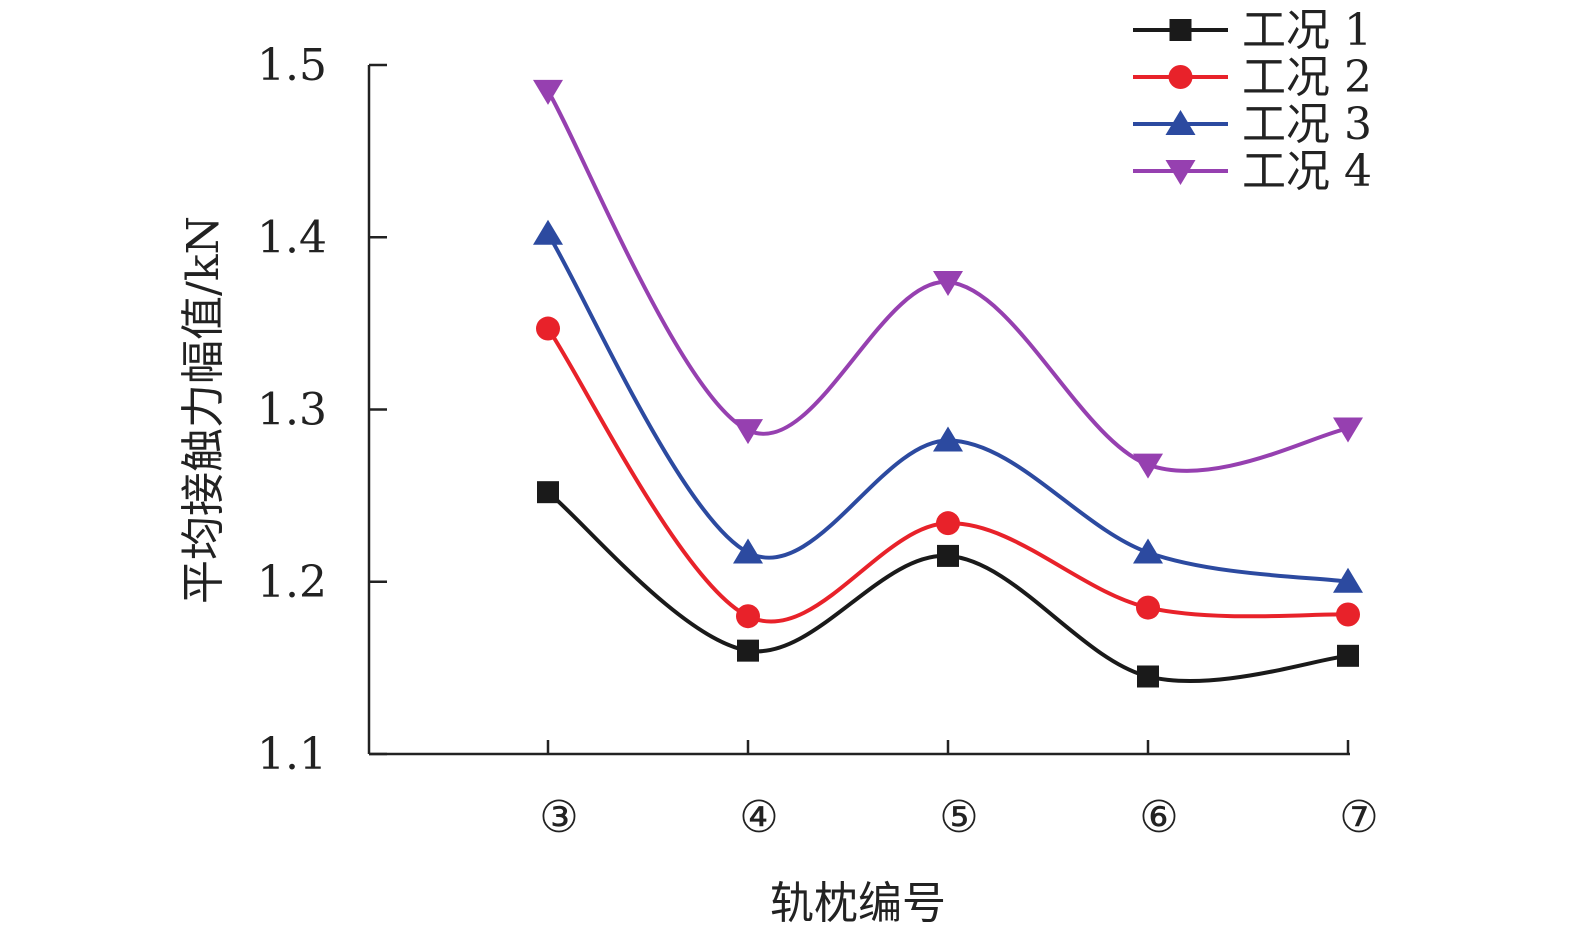 This screenshot has height=935, width=1575. What do you see at coordinates (292, 410) in the screenshot?
I see `y-tick-label: 1.3` at bounding box center [292, 410].